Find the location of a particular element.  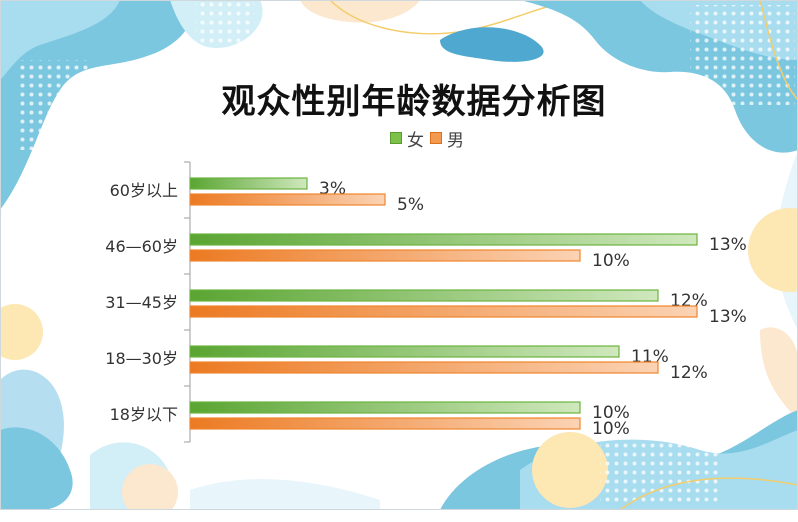

chart-title: 观众性别年龄数据分析图 is located at coordinates (414, 102).